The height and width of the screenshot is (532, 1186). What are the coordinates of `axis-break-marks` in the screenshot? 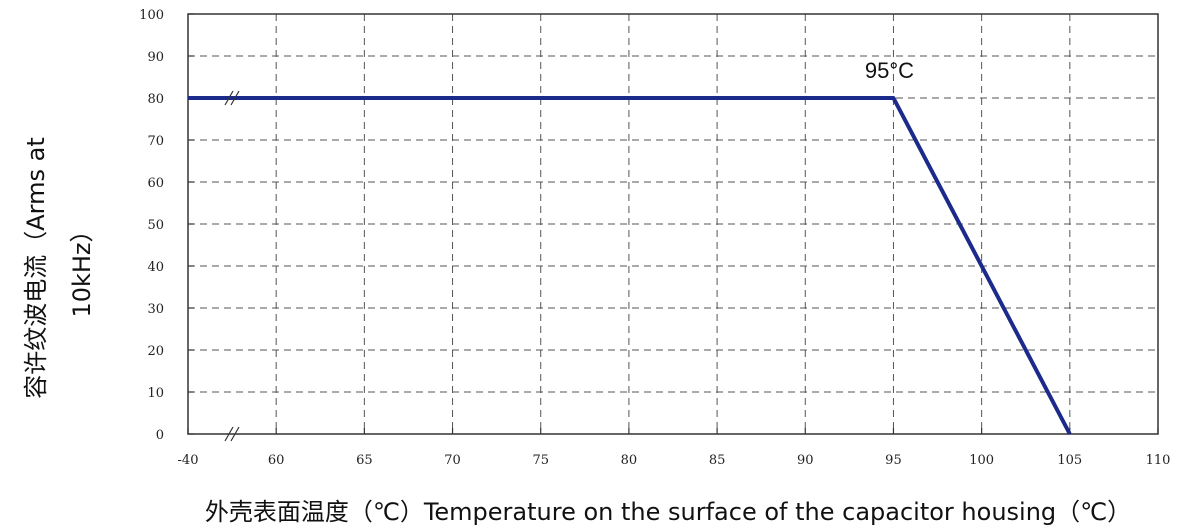 It's located at (232, 266).